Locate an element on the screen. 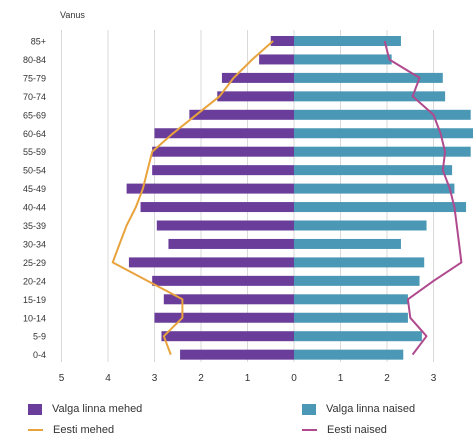  y-tick-label: 85+ is located at coordinates (38, 42).